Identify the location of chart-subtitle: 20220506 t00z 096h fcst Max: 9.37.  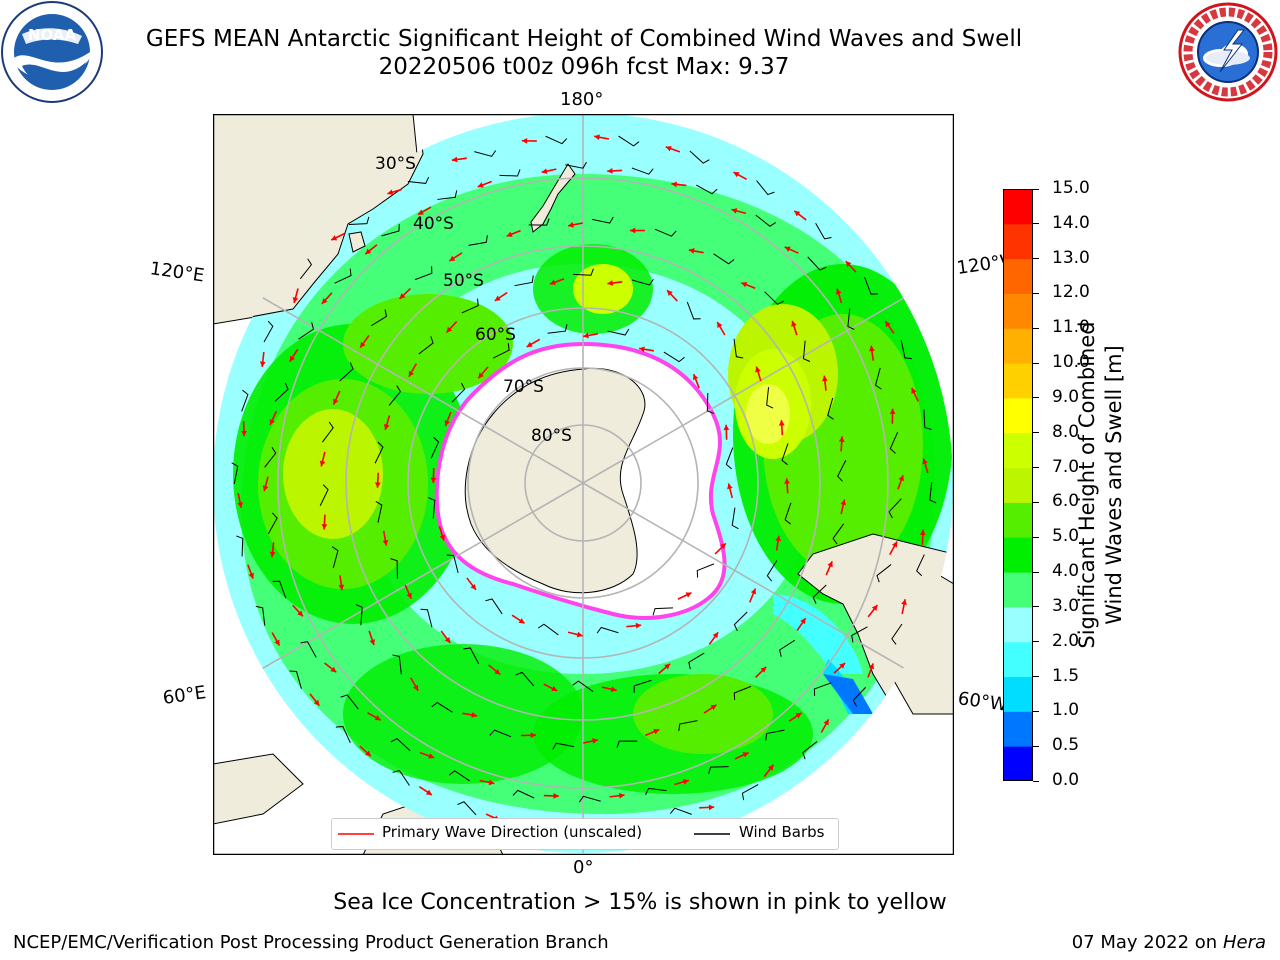
(584, 67).